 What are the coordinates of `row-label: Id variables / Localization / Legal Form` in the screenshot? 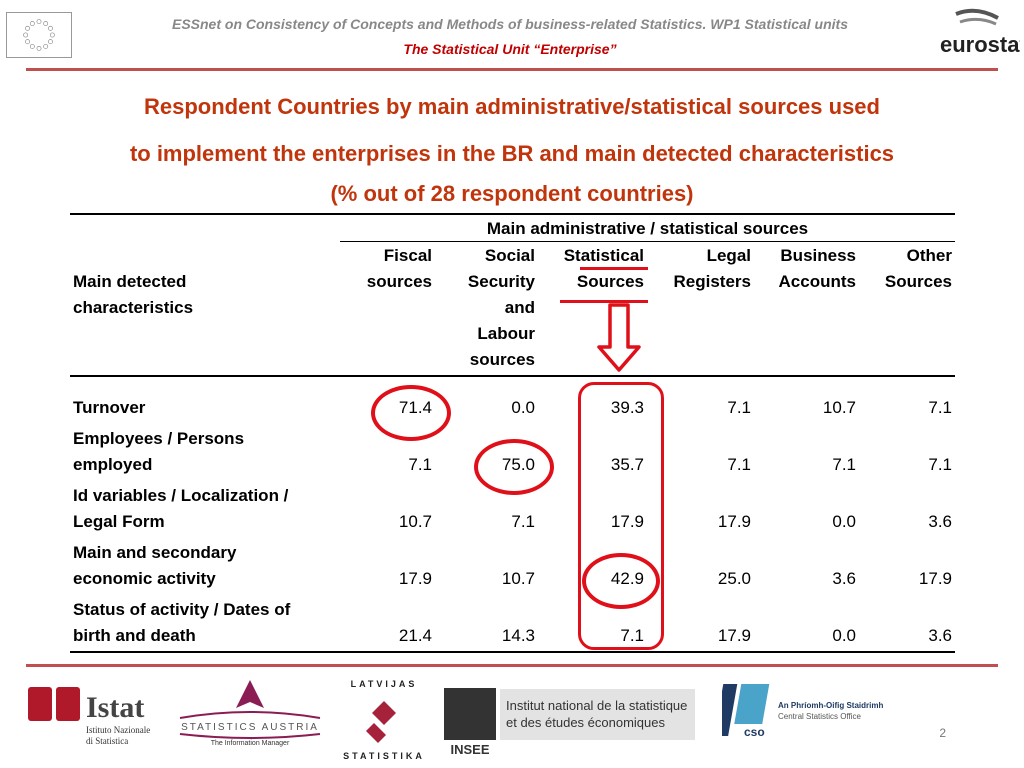 It's located at (181, 508).